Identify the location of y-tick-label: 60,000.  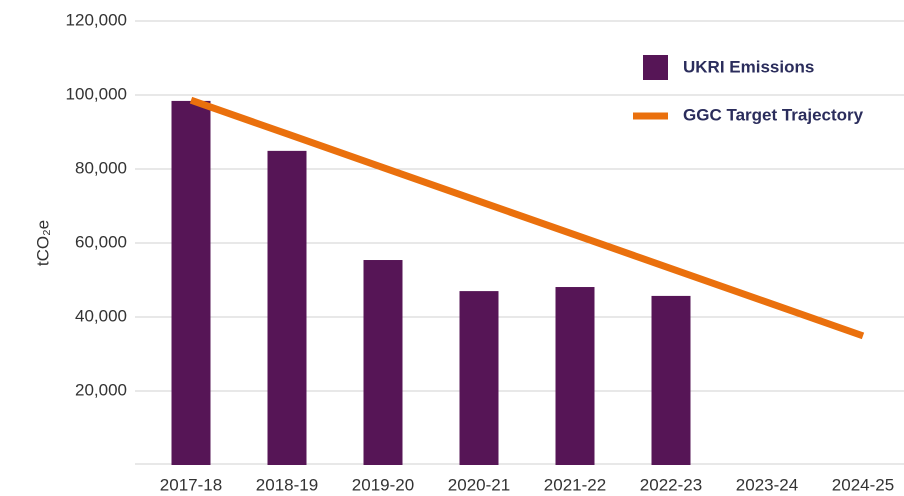
(101, 241).